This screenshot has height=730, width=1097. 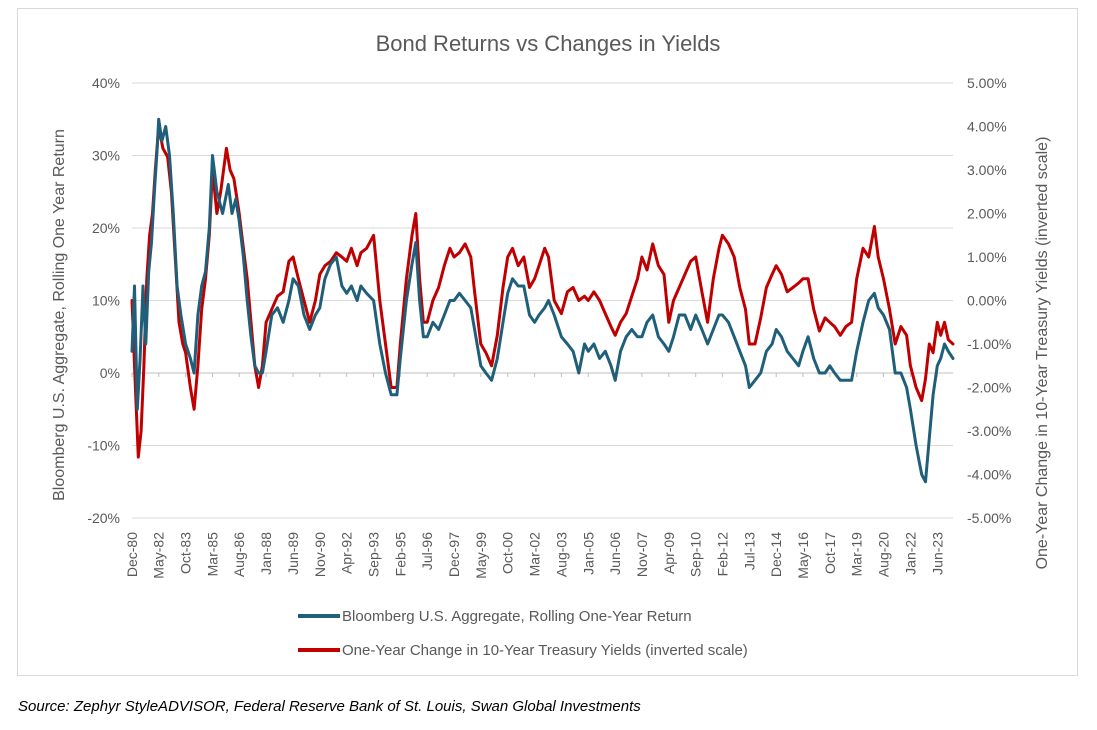 I want to click on left-tick-label: 10%, so click(x=106, y=301).